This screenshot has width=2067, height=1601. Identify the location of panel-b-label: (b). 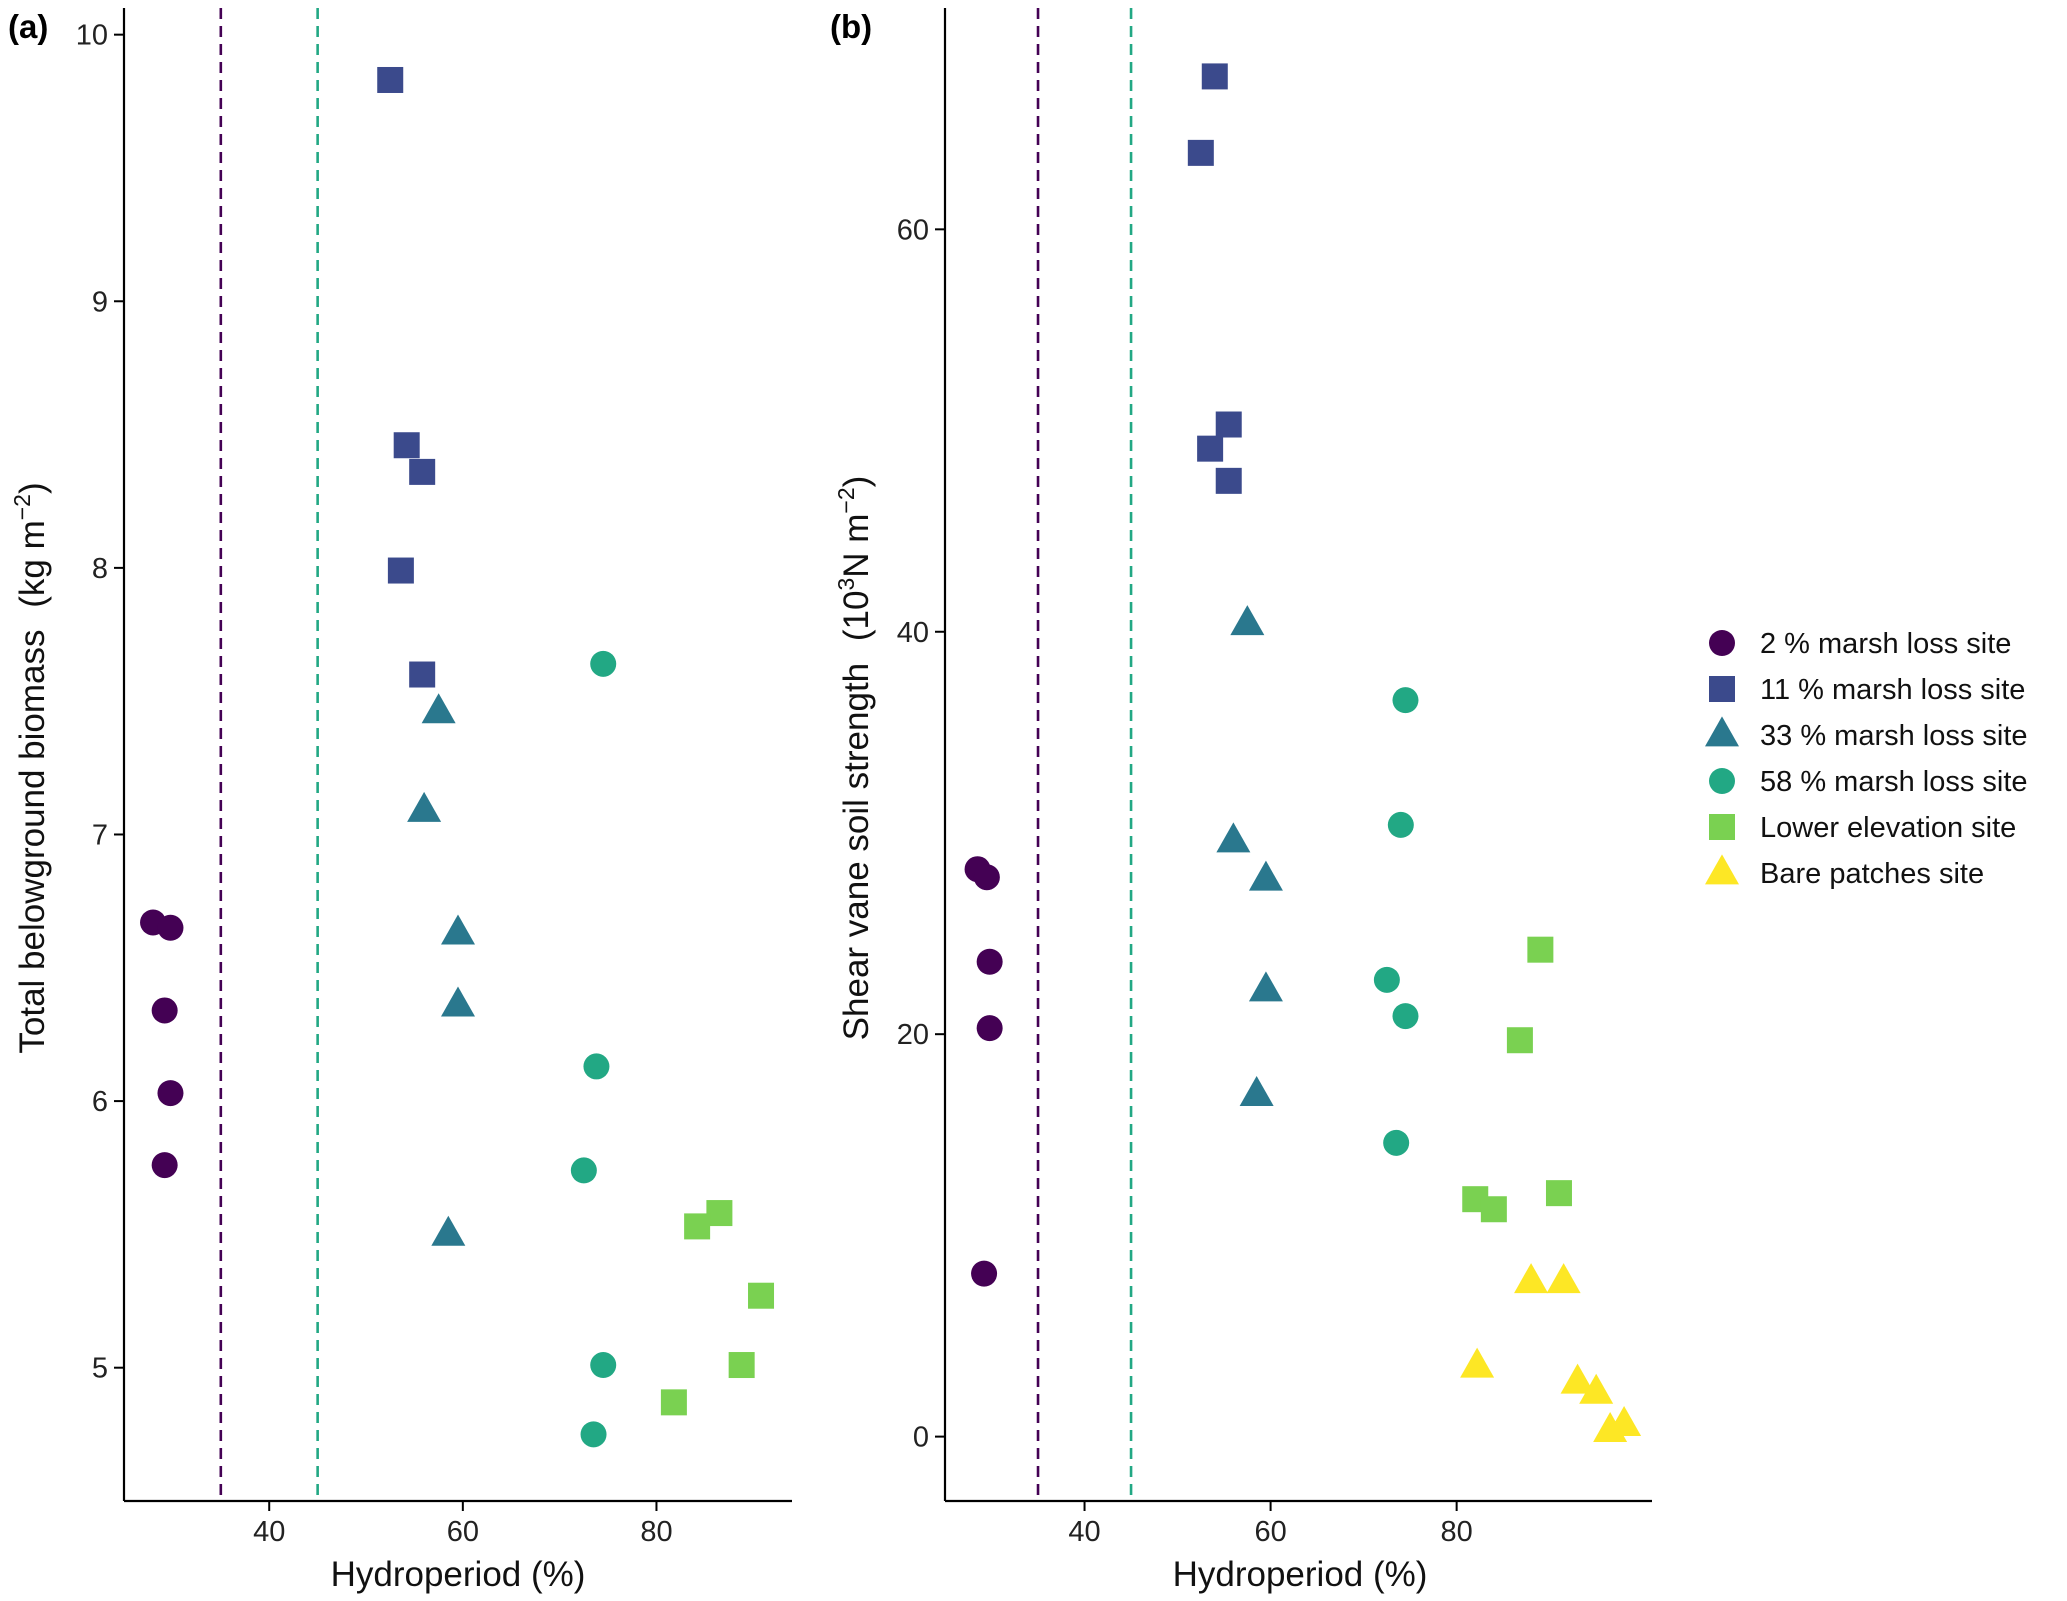
(851, 26).